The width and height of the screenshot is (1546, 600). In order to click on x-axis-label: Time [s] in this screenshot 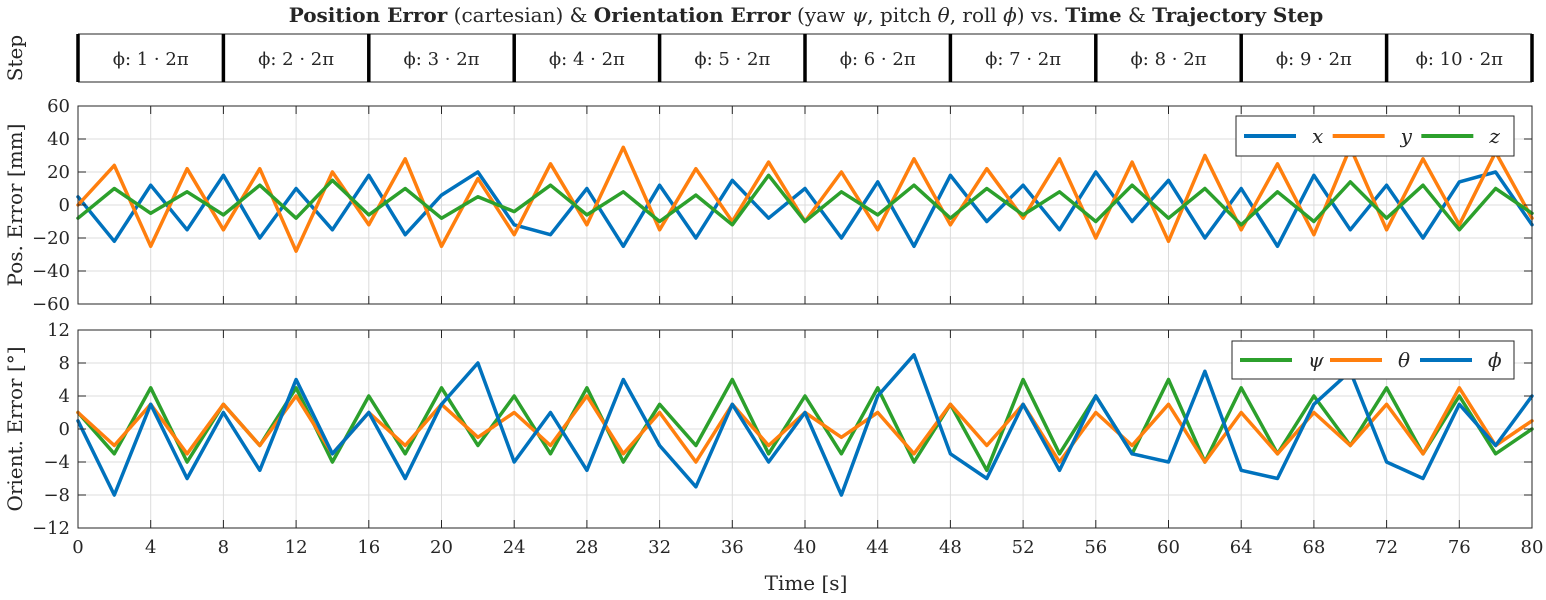, I will do `click(806, 583)`.